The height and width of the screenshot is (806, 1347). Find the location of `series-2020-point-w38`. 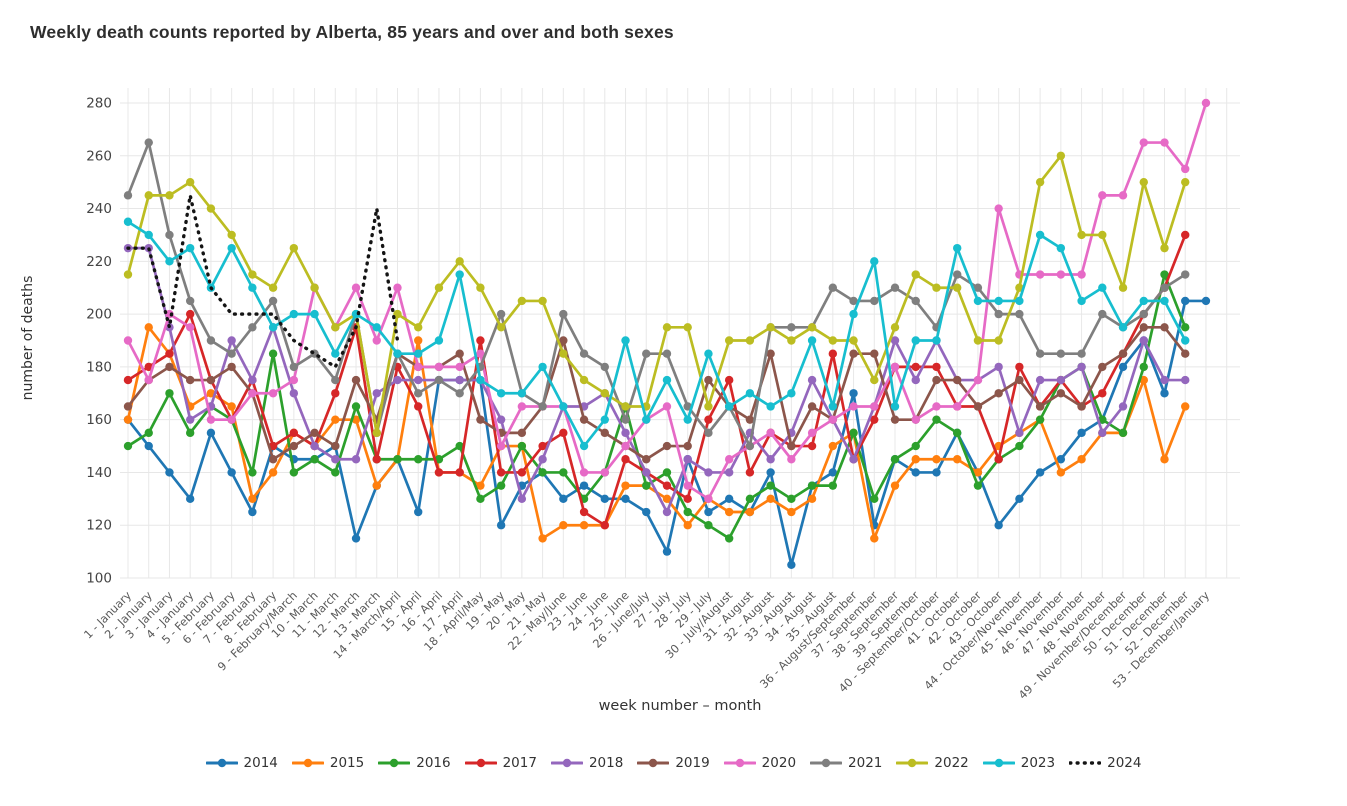

series-2020-point-w38 is located at coordinates (895, 367).